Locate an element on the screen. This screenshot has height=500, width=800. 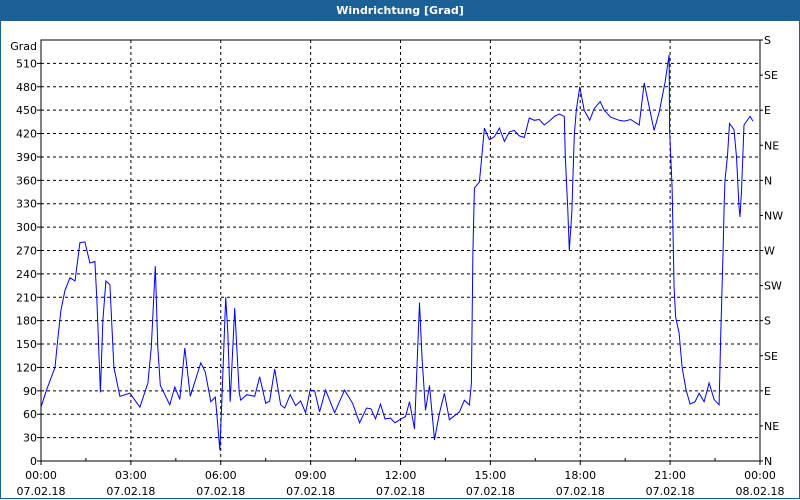
y-tick-label: 240 is located at coordinates (26, 274).